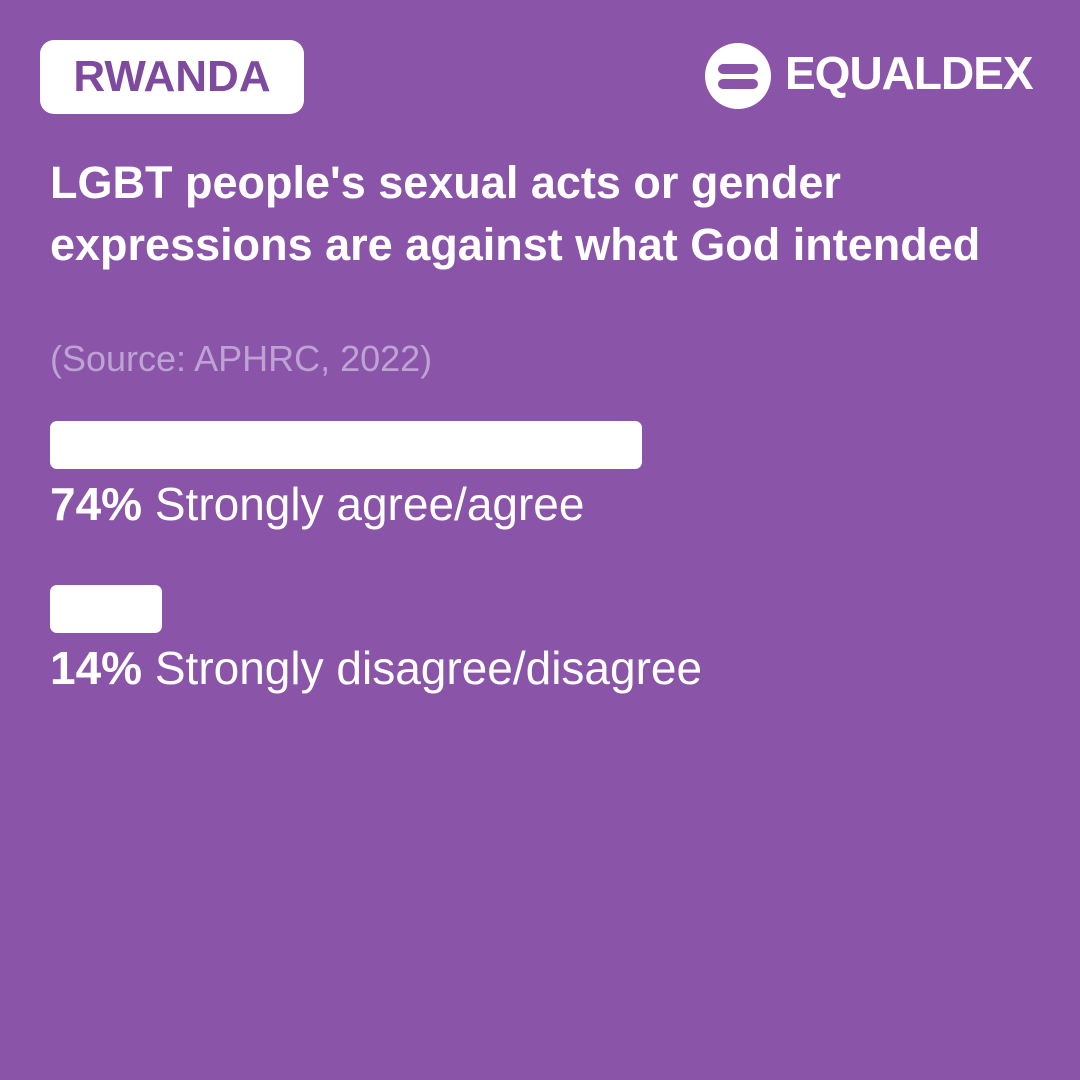 This screenshot has height=1080, width=1080. Describe the element at coordinates (369, 504) in the screenshot. I see `category-label: Strongly agree/agree` at that location.